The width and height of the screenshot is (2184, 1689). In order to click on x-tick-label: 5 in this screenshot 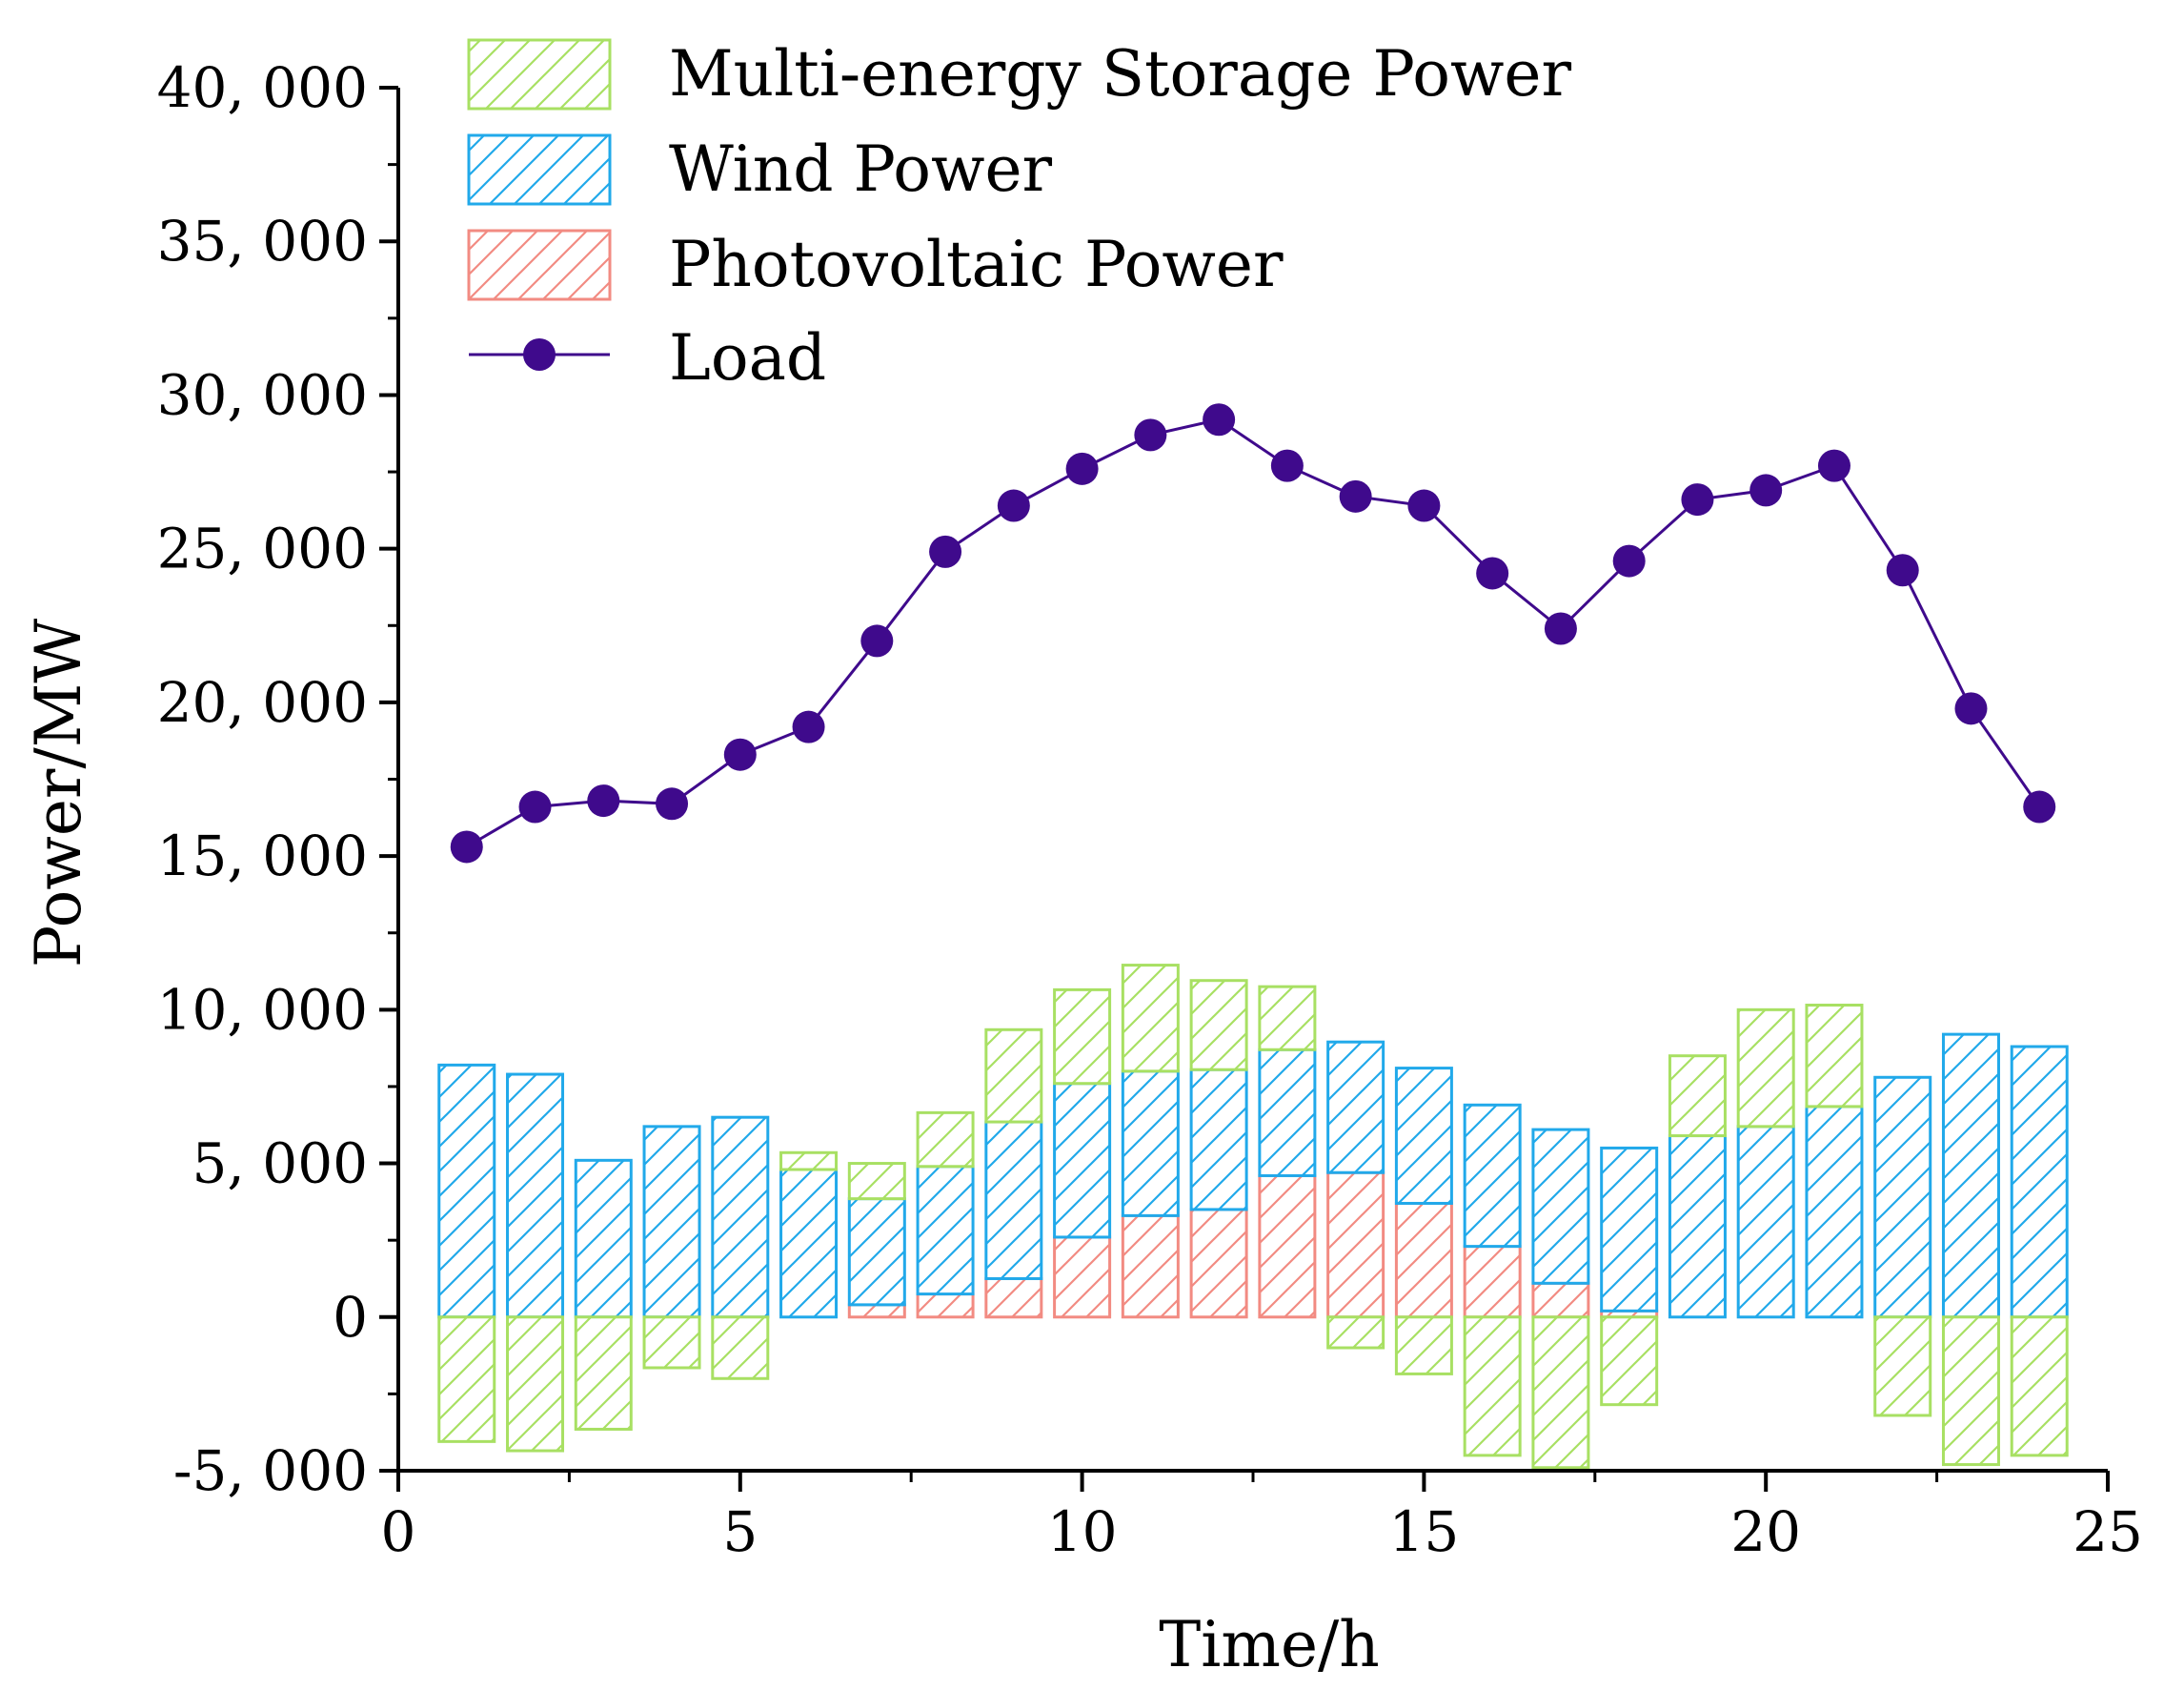, I will do `click(740, 1532)`.